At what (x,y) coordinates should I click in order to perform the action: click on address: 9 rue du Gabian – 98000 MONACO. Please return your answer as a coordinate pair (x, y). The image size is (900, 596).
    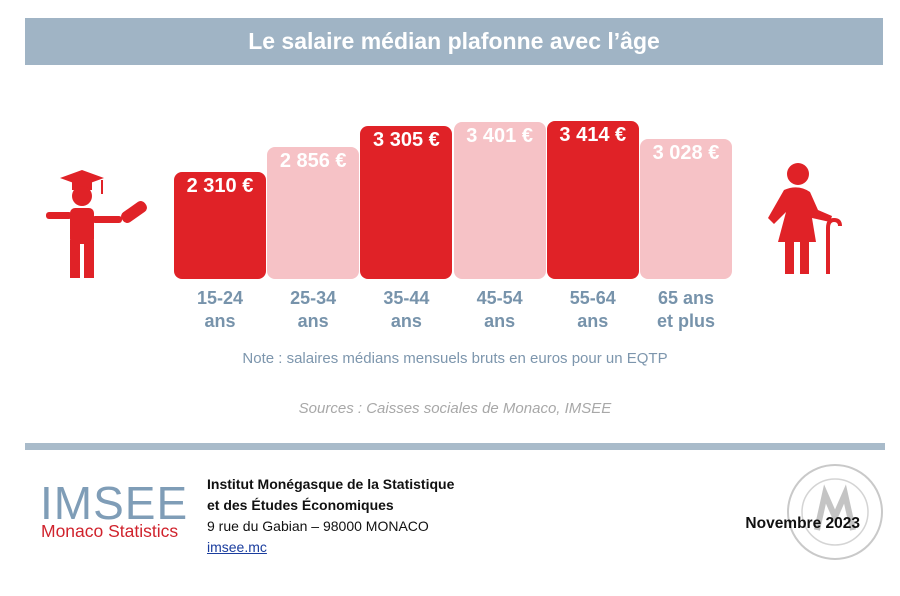
    Looking at the image, I should click on (318, 526).